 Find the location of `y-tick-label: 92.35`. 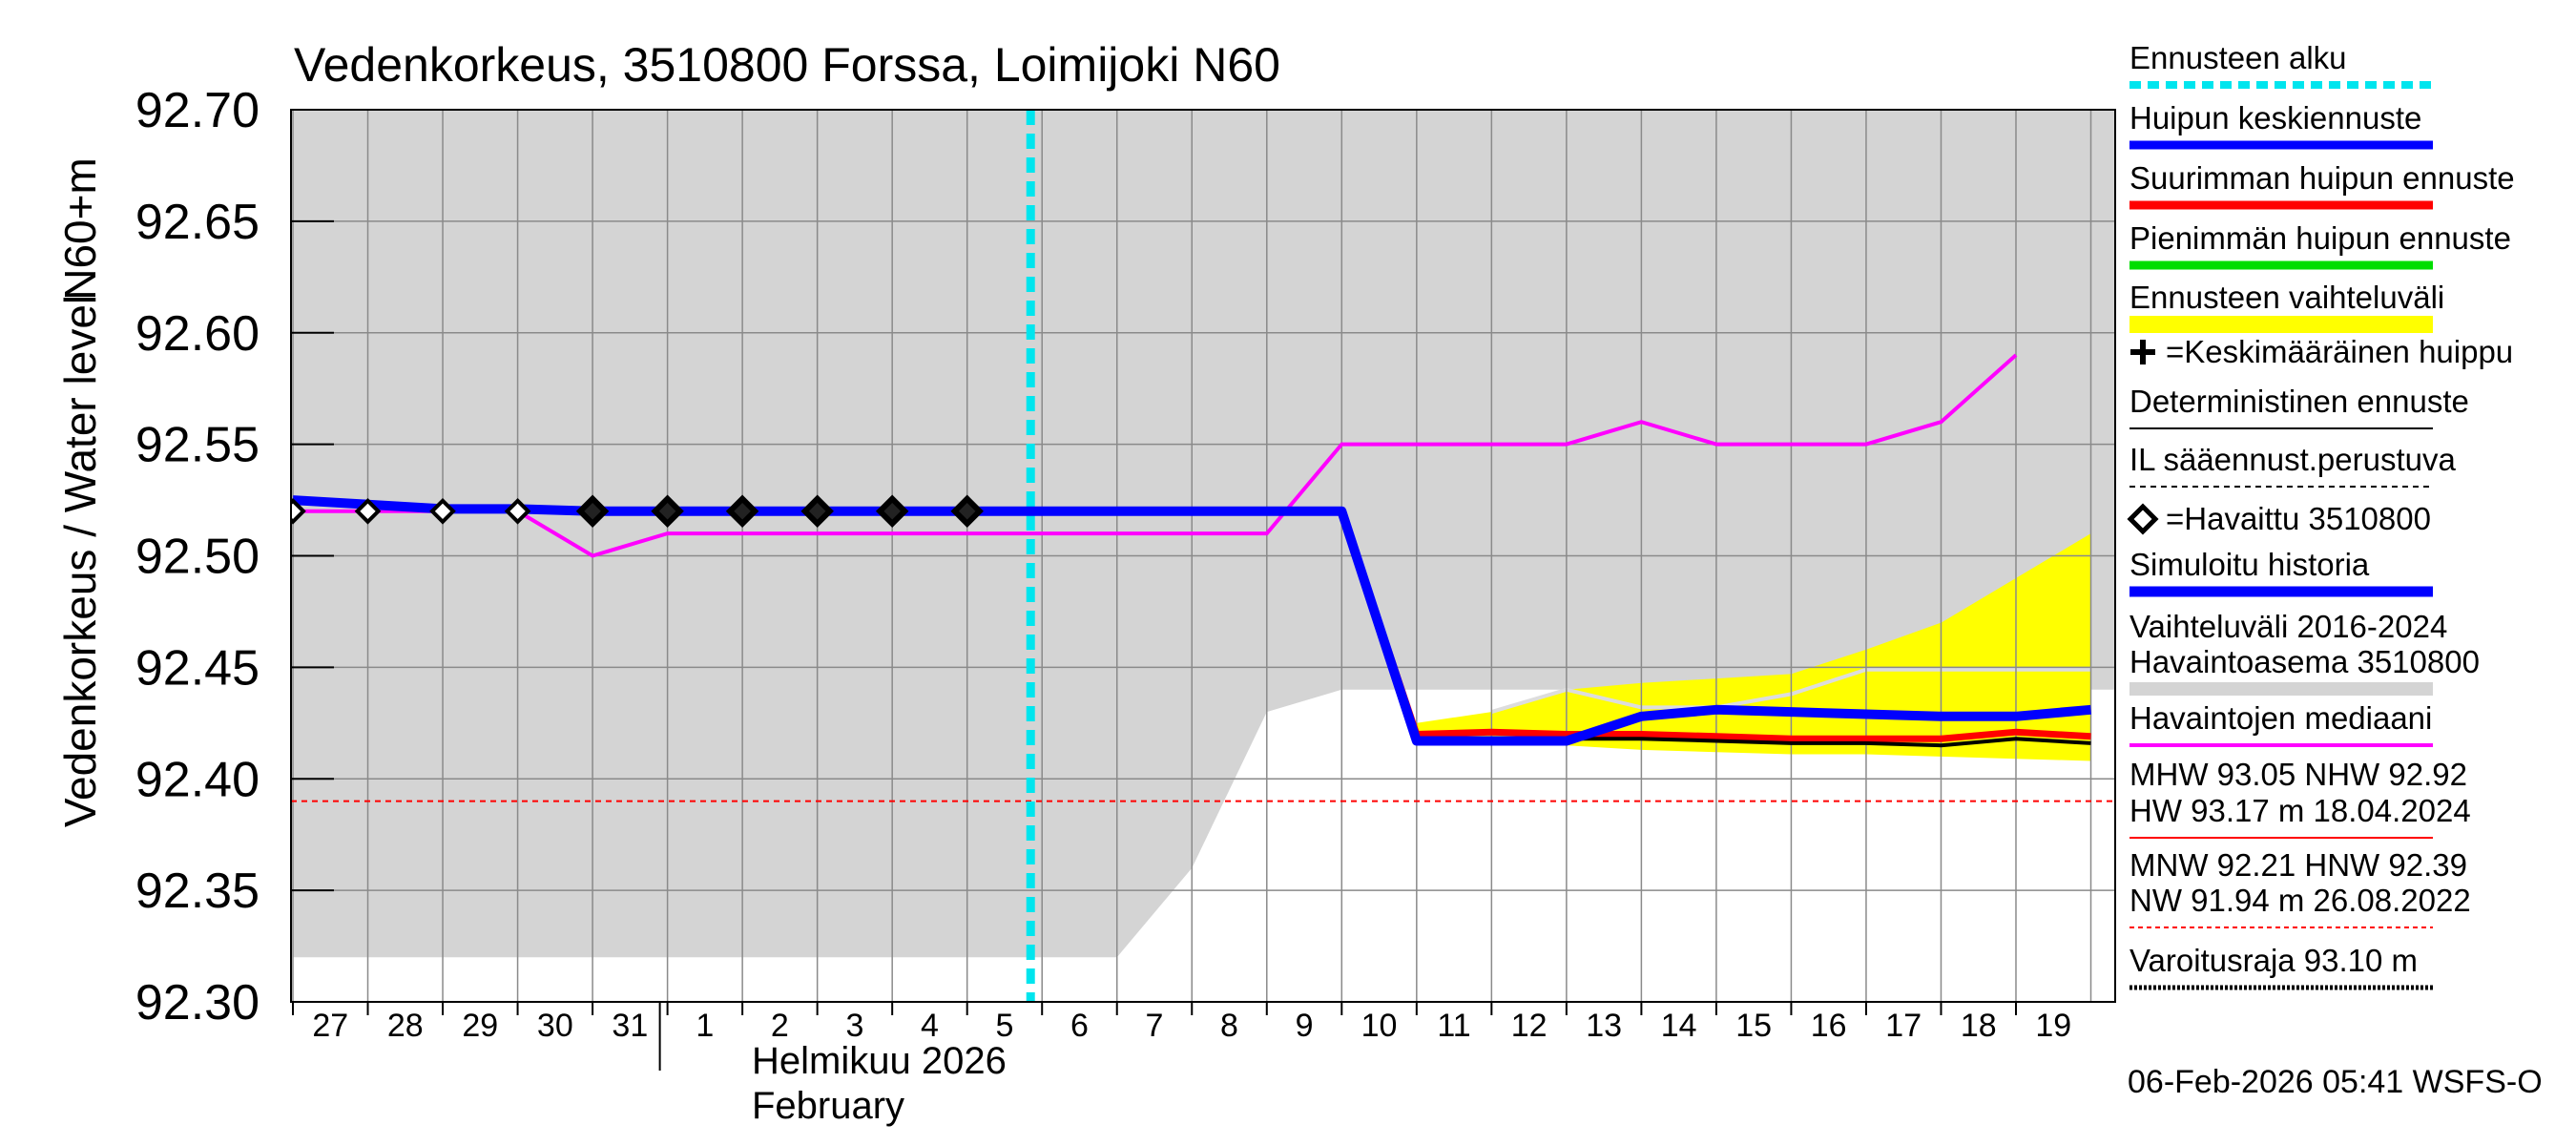

y-tick-label: 92.35 is located at coordinates (197, 892).